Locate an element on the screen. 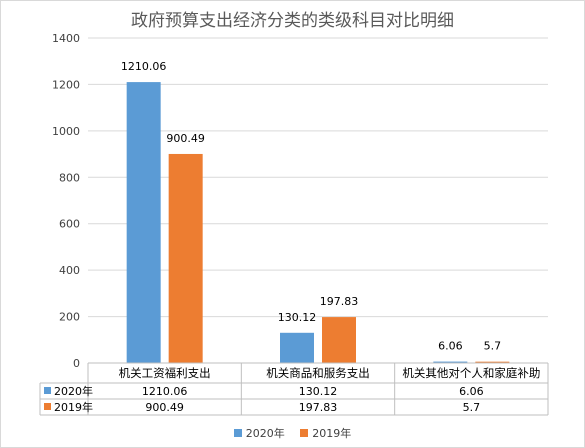 The height and width of the screenshot is (448, 585). legend-swatch-2019 is located at coordinates (304, 433).